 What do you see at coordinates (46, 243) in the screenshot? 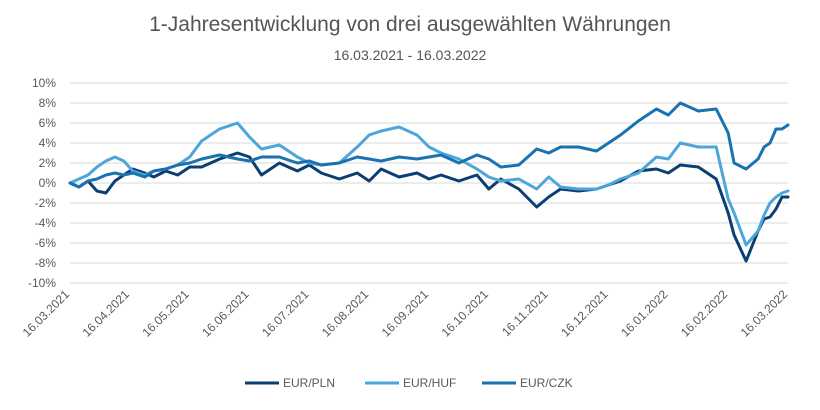
I see `y-tick-label: -6%` at bounding box center [46, 243].